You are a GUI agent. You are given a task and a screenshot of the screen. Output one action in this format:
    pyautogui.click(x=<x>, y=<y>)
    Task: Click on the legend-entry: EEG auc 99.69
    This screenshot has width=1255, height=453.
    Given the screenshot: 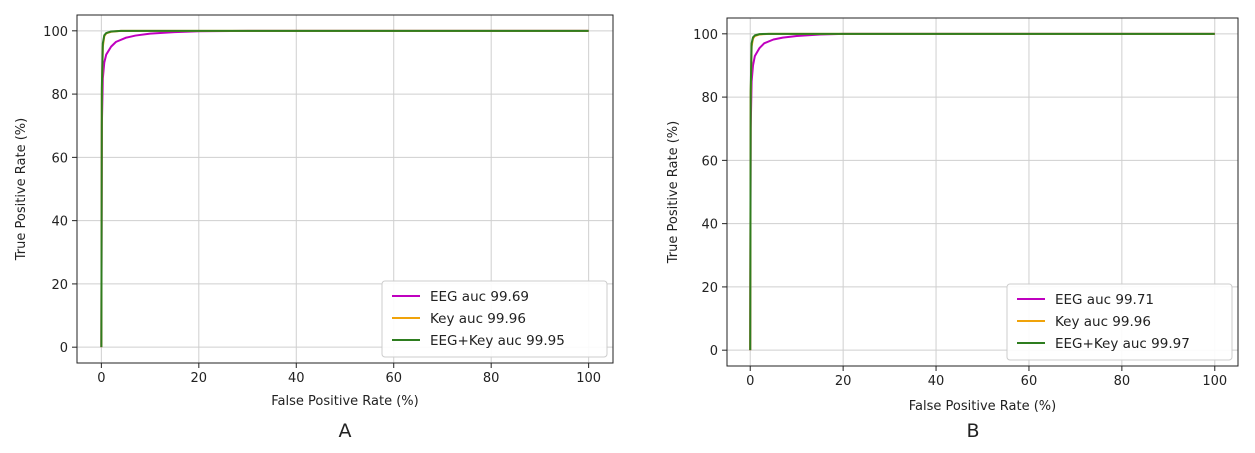 What is the action you would take?
    pyautogui.click(x=479, y=297)
    